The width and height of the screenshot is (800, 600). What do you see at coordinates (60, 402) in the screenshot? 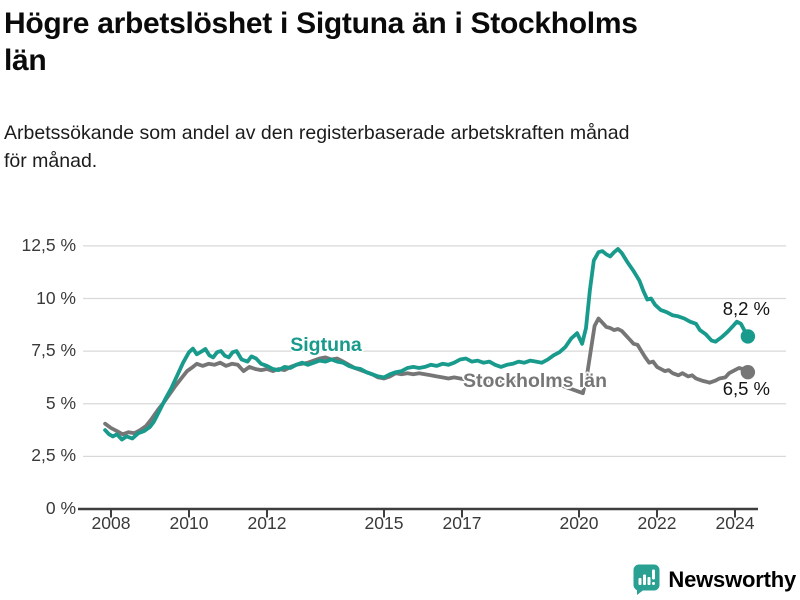
I see `y-tick-label: 5 %` at bounding box center [60, 402].